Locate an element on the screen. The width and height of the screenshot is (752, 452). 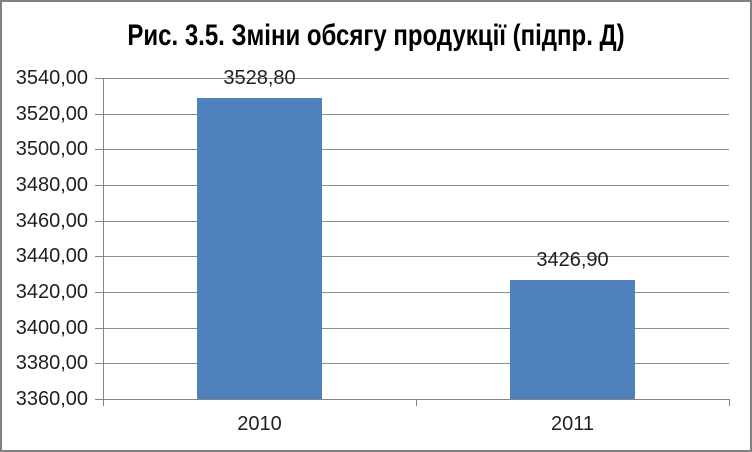
y-tick-label: 3420,00 is located at coordinates (51, 292).